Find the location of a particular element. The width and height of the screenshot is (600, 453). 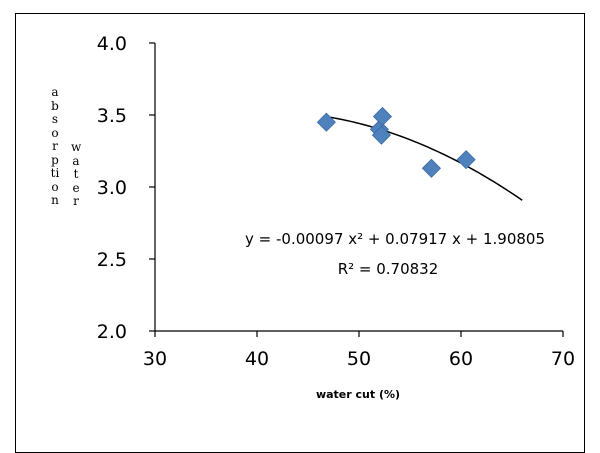

data-points is located at coordinates (396, 142).